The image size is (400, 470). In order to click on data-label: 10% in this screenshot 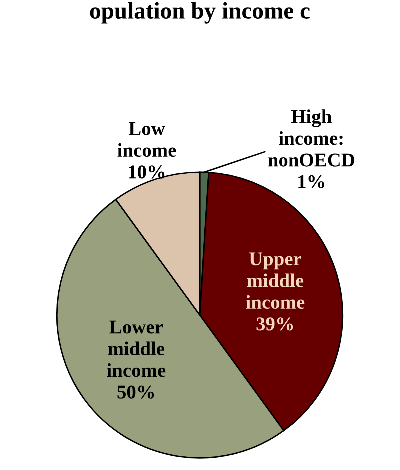, I will do `click(147, 172)`.